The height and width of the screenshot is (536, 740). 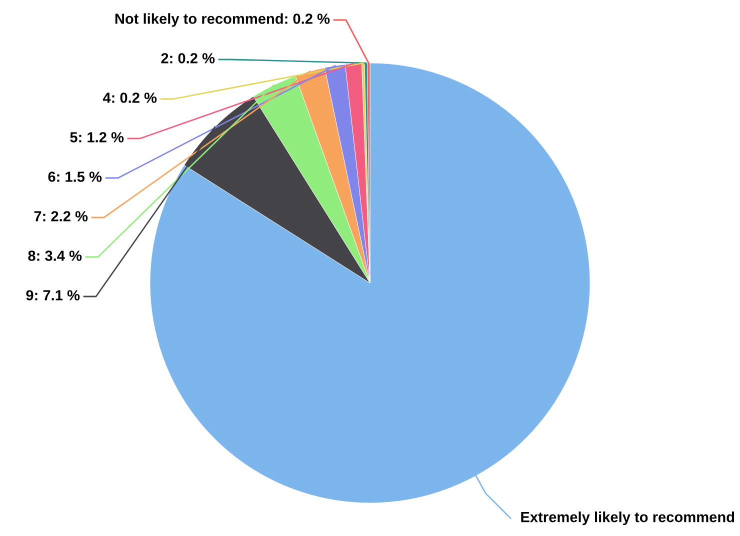 I want to click on slice-label: 2: 0.2 %, so click(x=188, y=58).